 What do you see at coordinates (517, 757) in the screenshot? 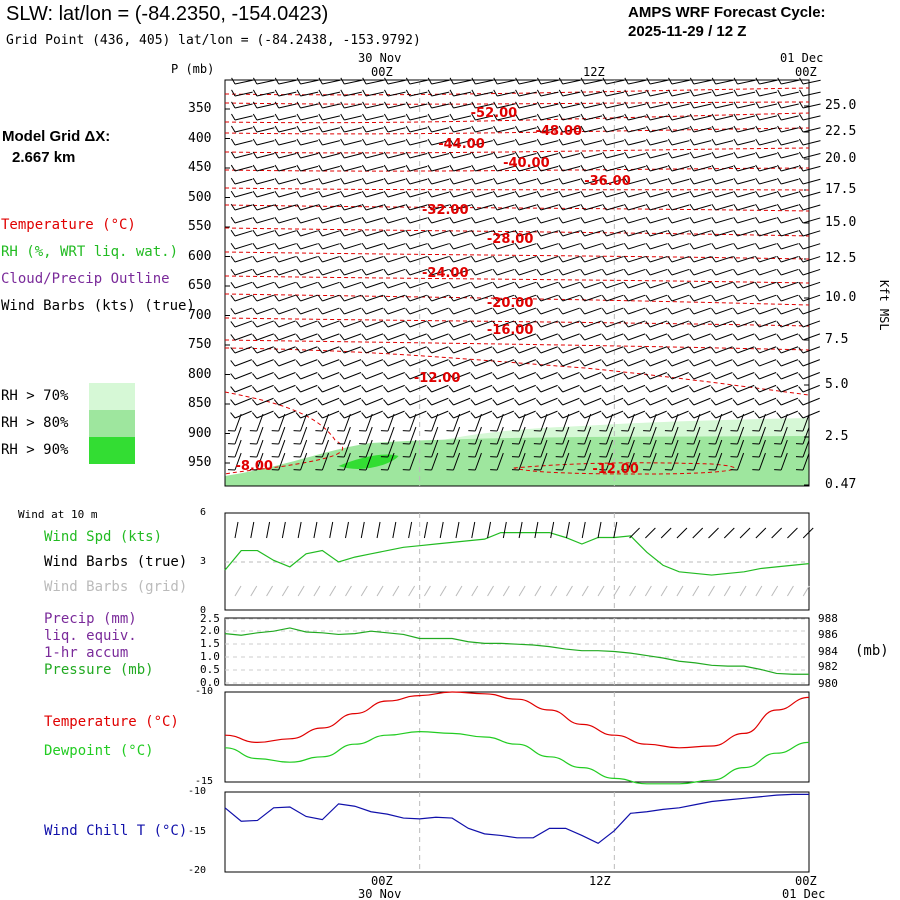
I see `dewpoint-line` at bounding box center [517, 757].